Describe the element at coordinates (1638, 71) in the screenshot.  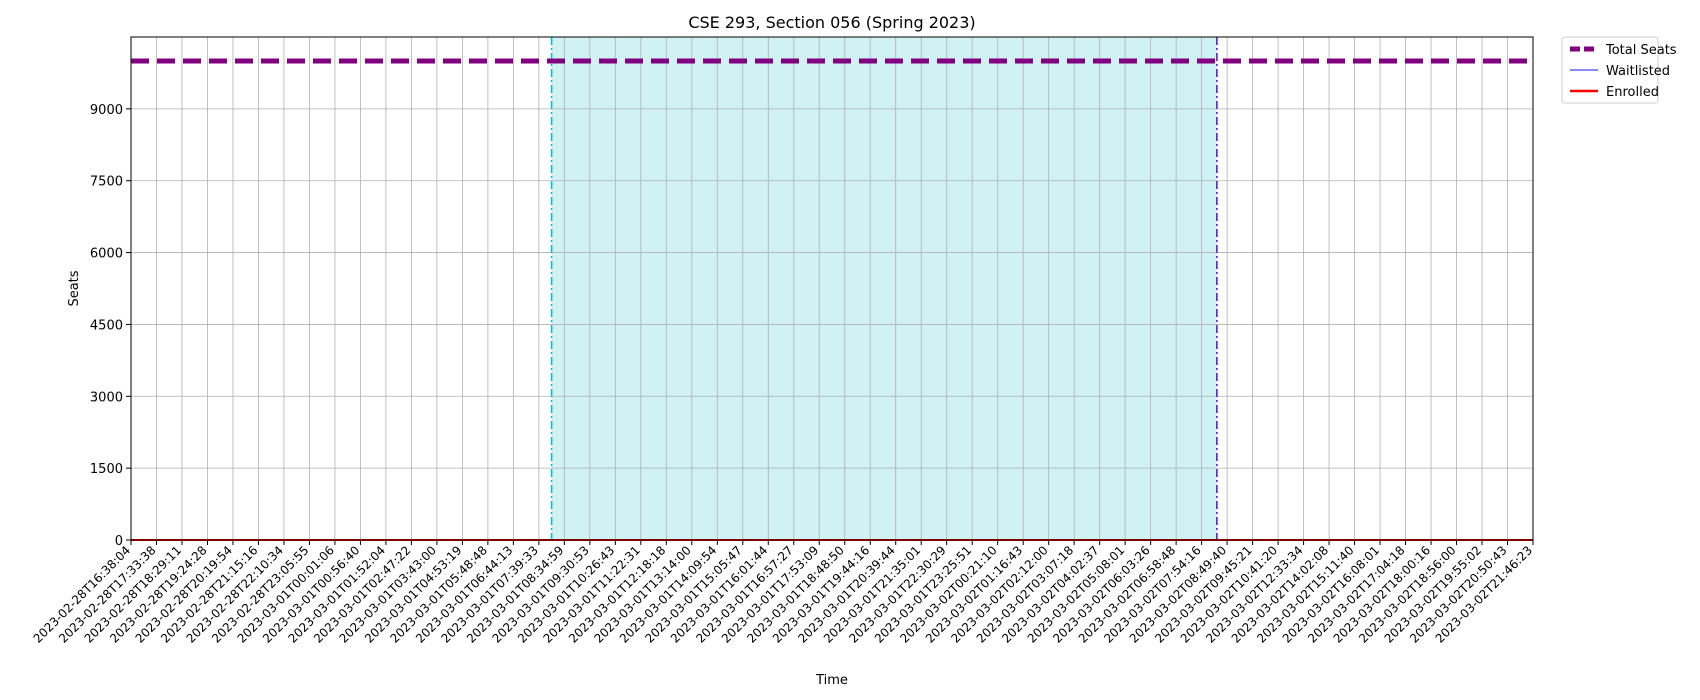
I see `legend-label: Waitlisted` at that location.